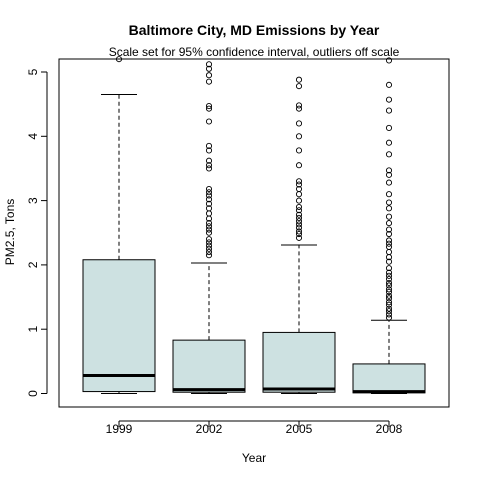 The image size is (480, 480). What do you see at coordinates (254, 458) in the screenshot?
I see `x-axis-label: Year` at bounding box center [254, 458].